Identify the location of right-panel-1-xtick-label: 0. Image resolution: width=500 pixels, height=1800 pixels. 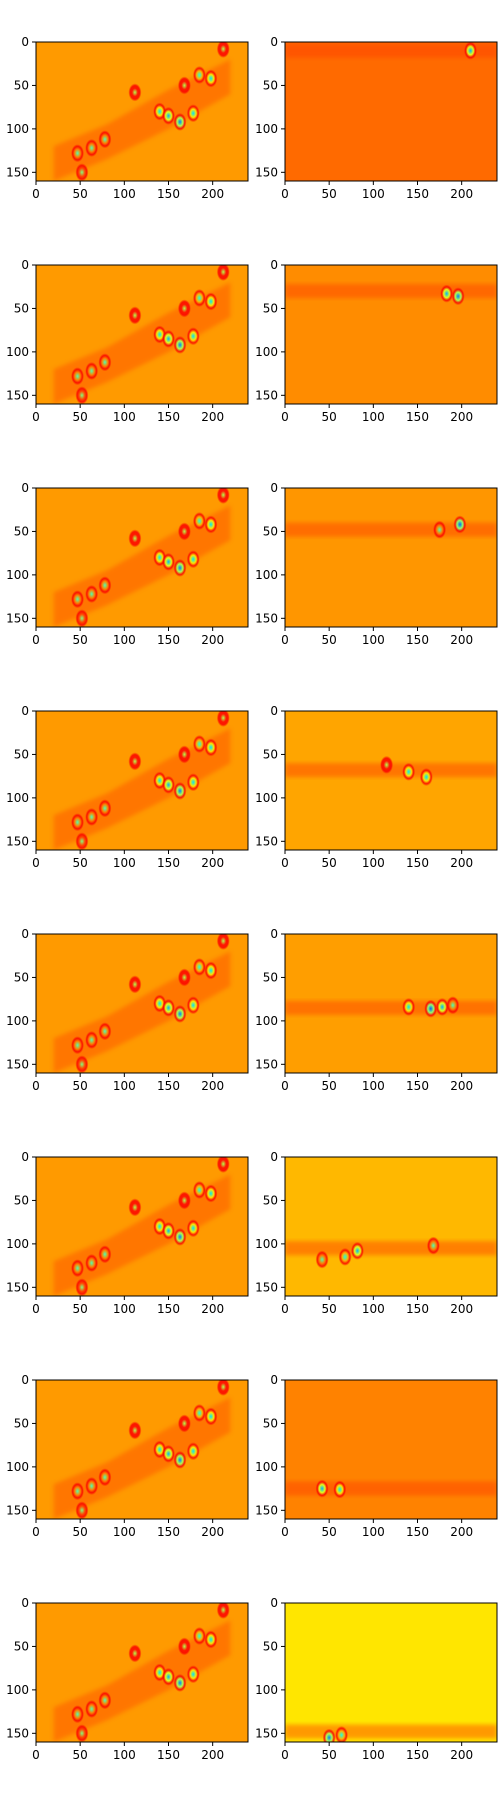
(285, 194).